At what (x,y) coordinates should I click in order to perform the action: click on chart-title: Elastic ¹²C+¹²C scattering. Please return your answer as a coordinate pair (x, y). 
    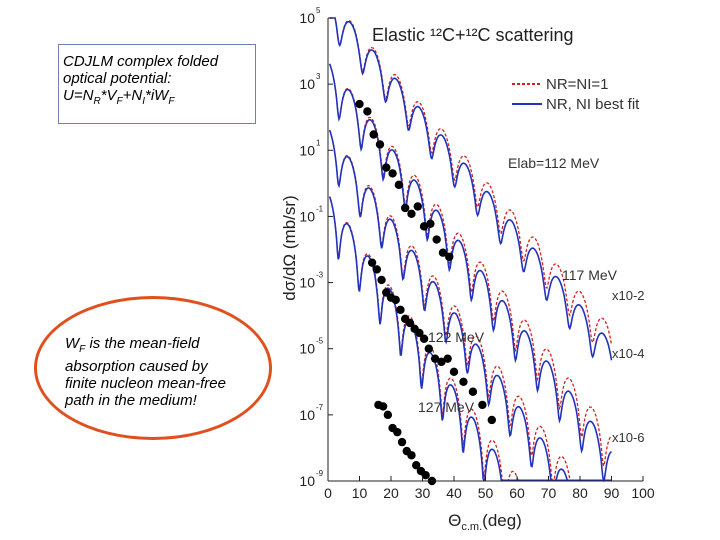
    Looking at the image, I should click on (473, 35).